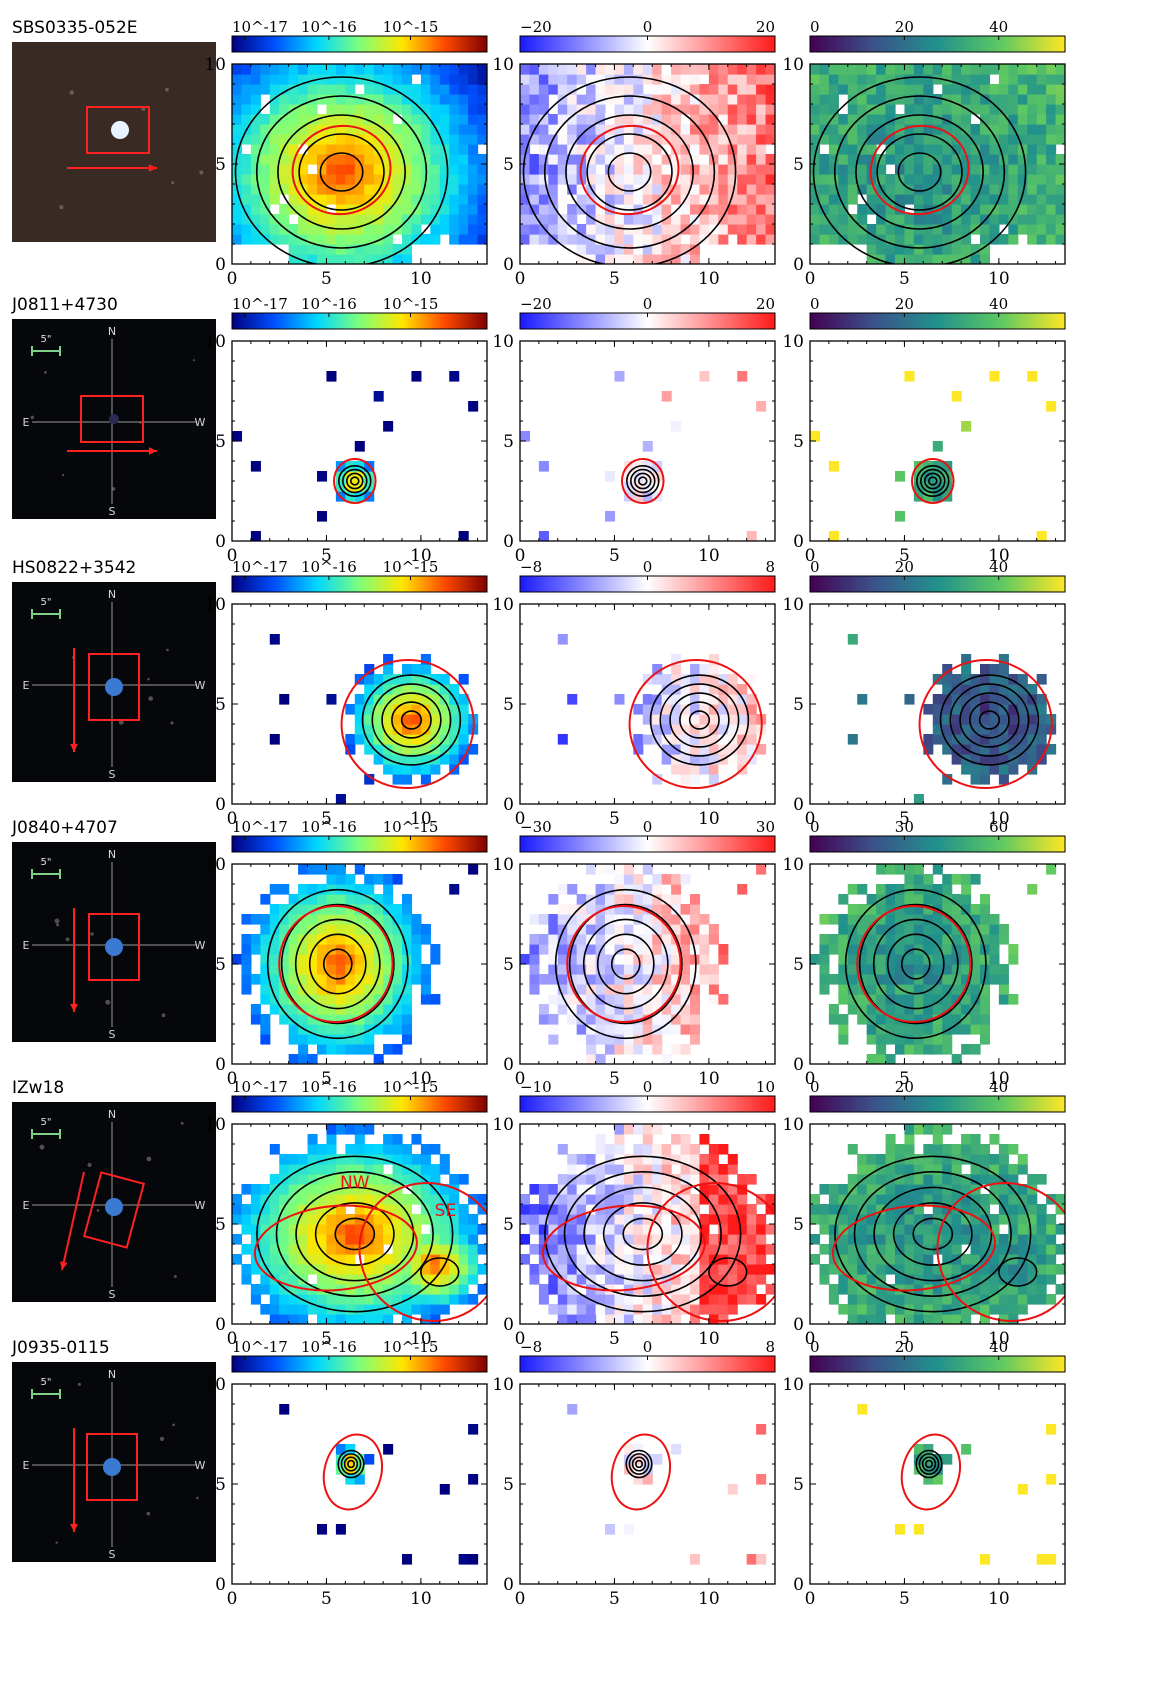  What do you see at coordinates (112, 331) in the screenshot?
I see `compass-label-n: N` at bounding box center [112, 331].